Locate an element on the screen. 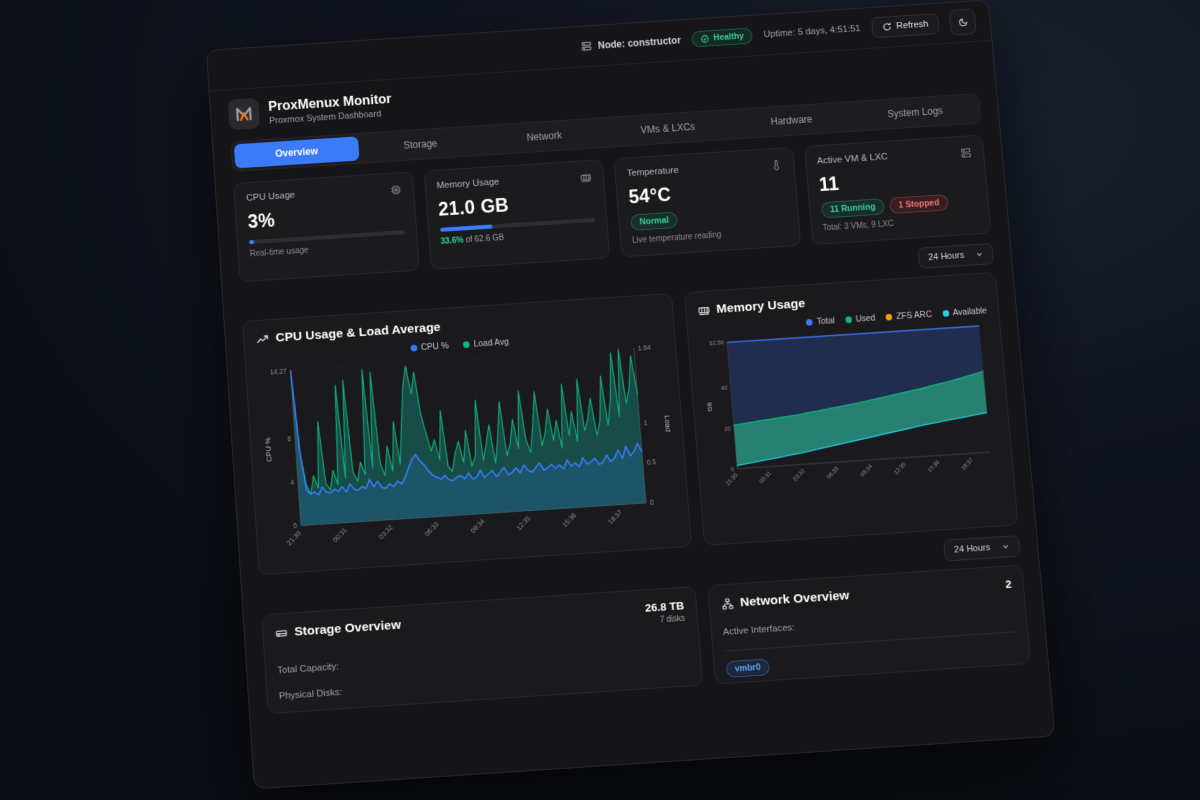 Image resolution: width=1200 pixels, height=800 pixels. cpu-usage-card: CPU Usage 3% Real-time usage is located at coordinates (326, 227).